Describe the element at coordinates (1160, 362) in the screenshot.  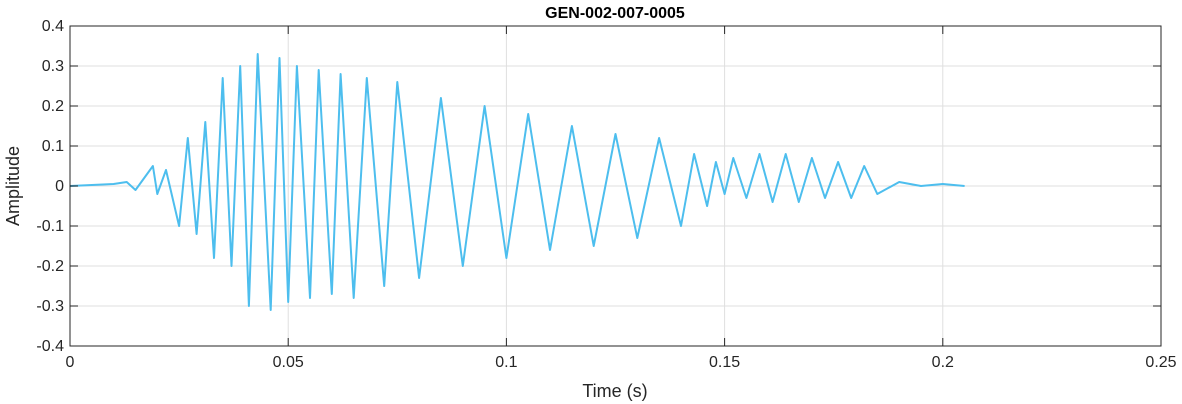
I see `x-tick-label: 0.25` at that location.